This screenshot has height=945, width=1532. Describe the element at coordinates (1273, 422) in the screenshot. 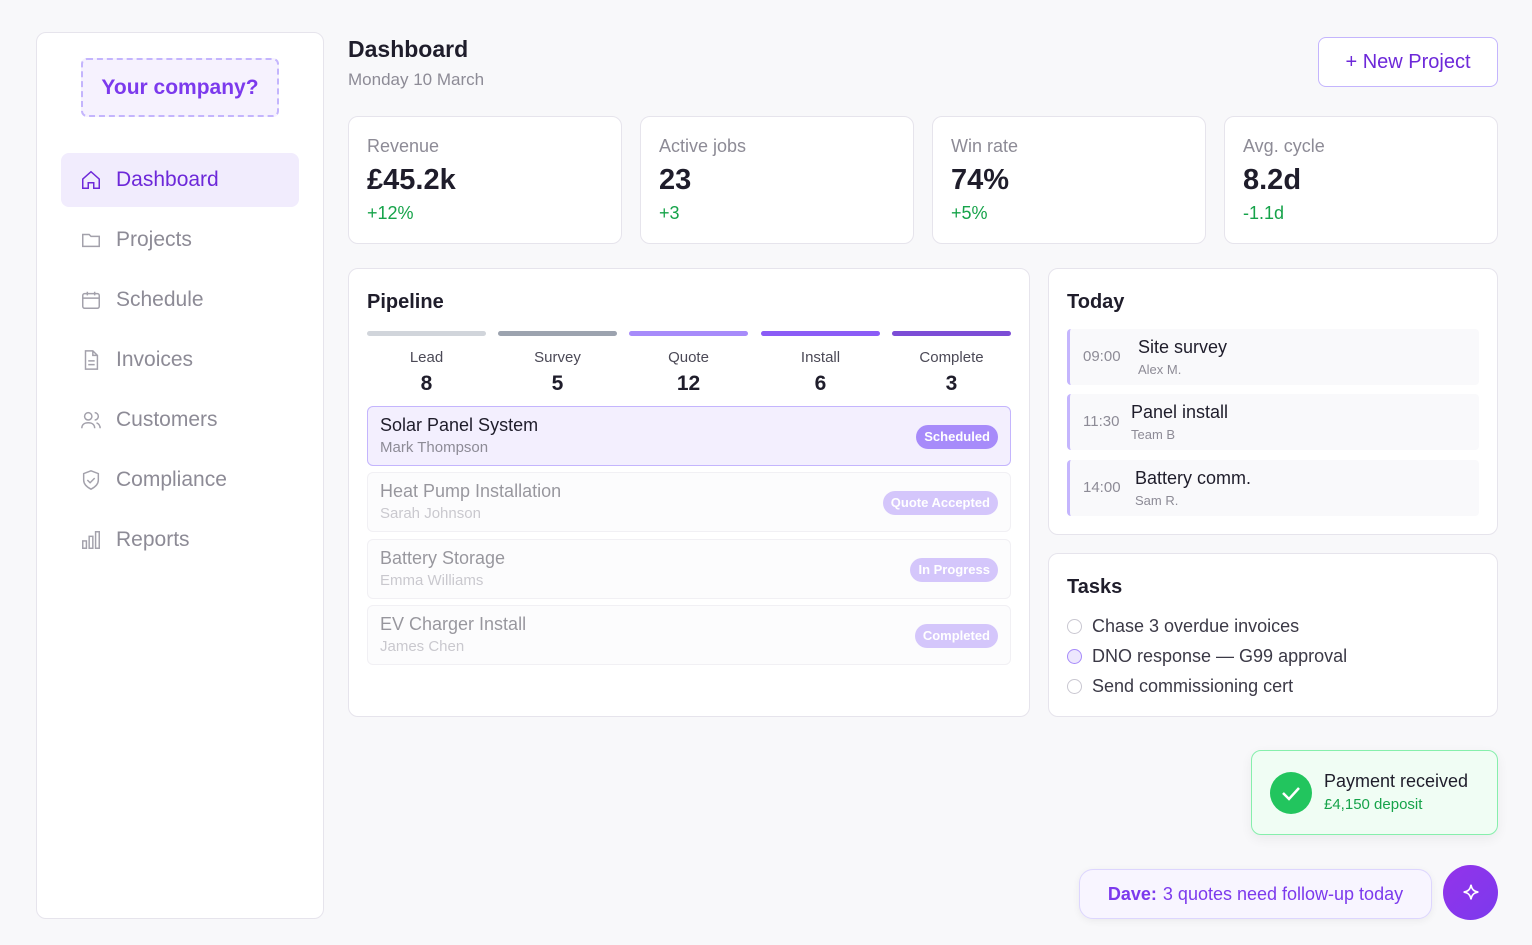

I see `schedule-item: 11:30 Panel install Team B` at that location.